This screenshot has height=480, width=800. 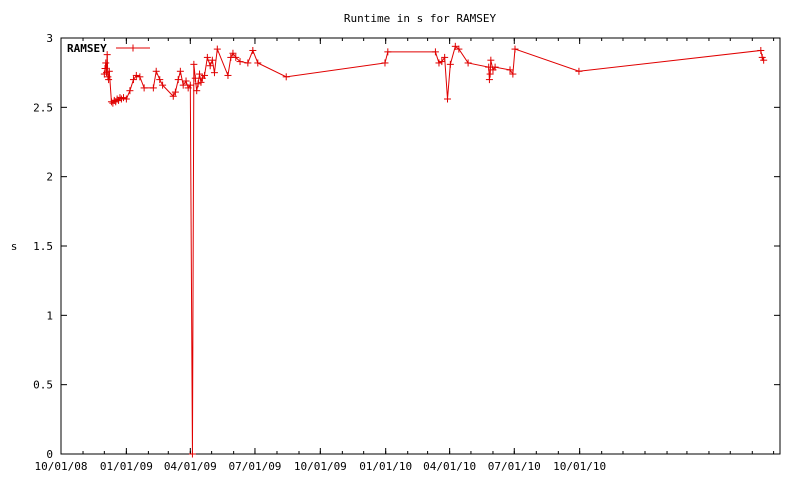 What do you see at coordinates (43, 246) in the screenshot?
I see `y-tick-label: 1.5` at bounding box center [43, 246].